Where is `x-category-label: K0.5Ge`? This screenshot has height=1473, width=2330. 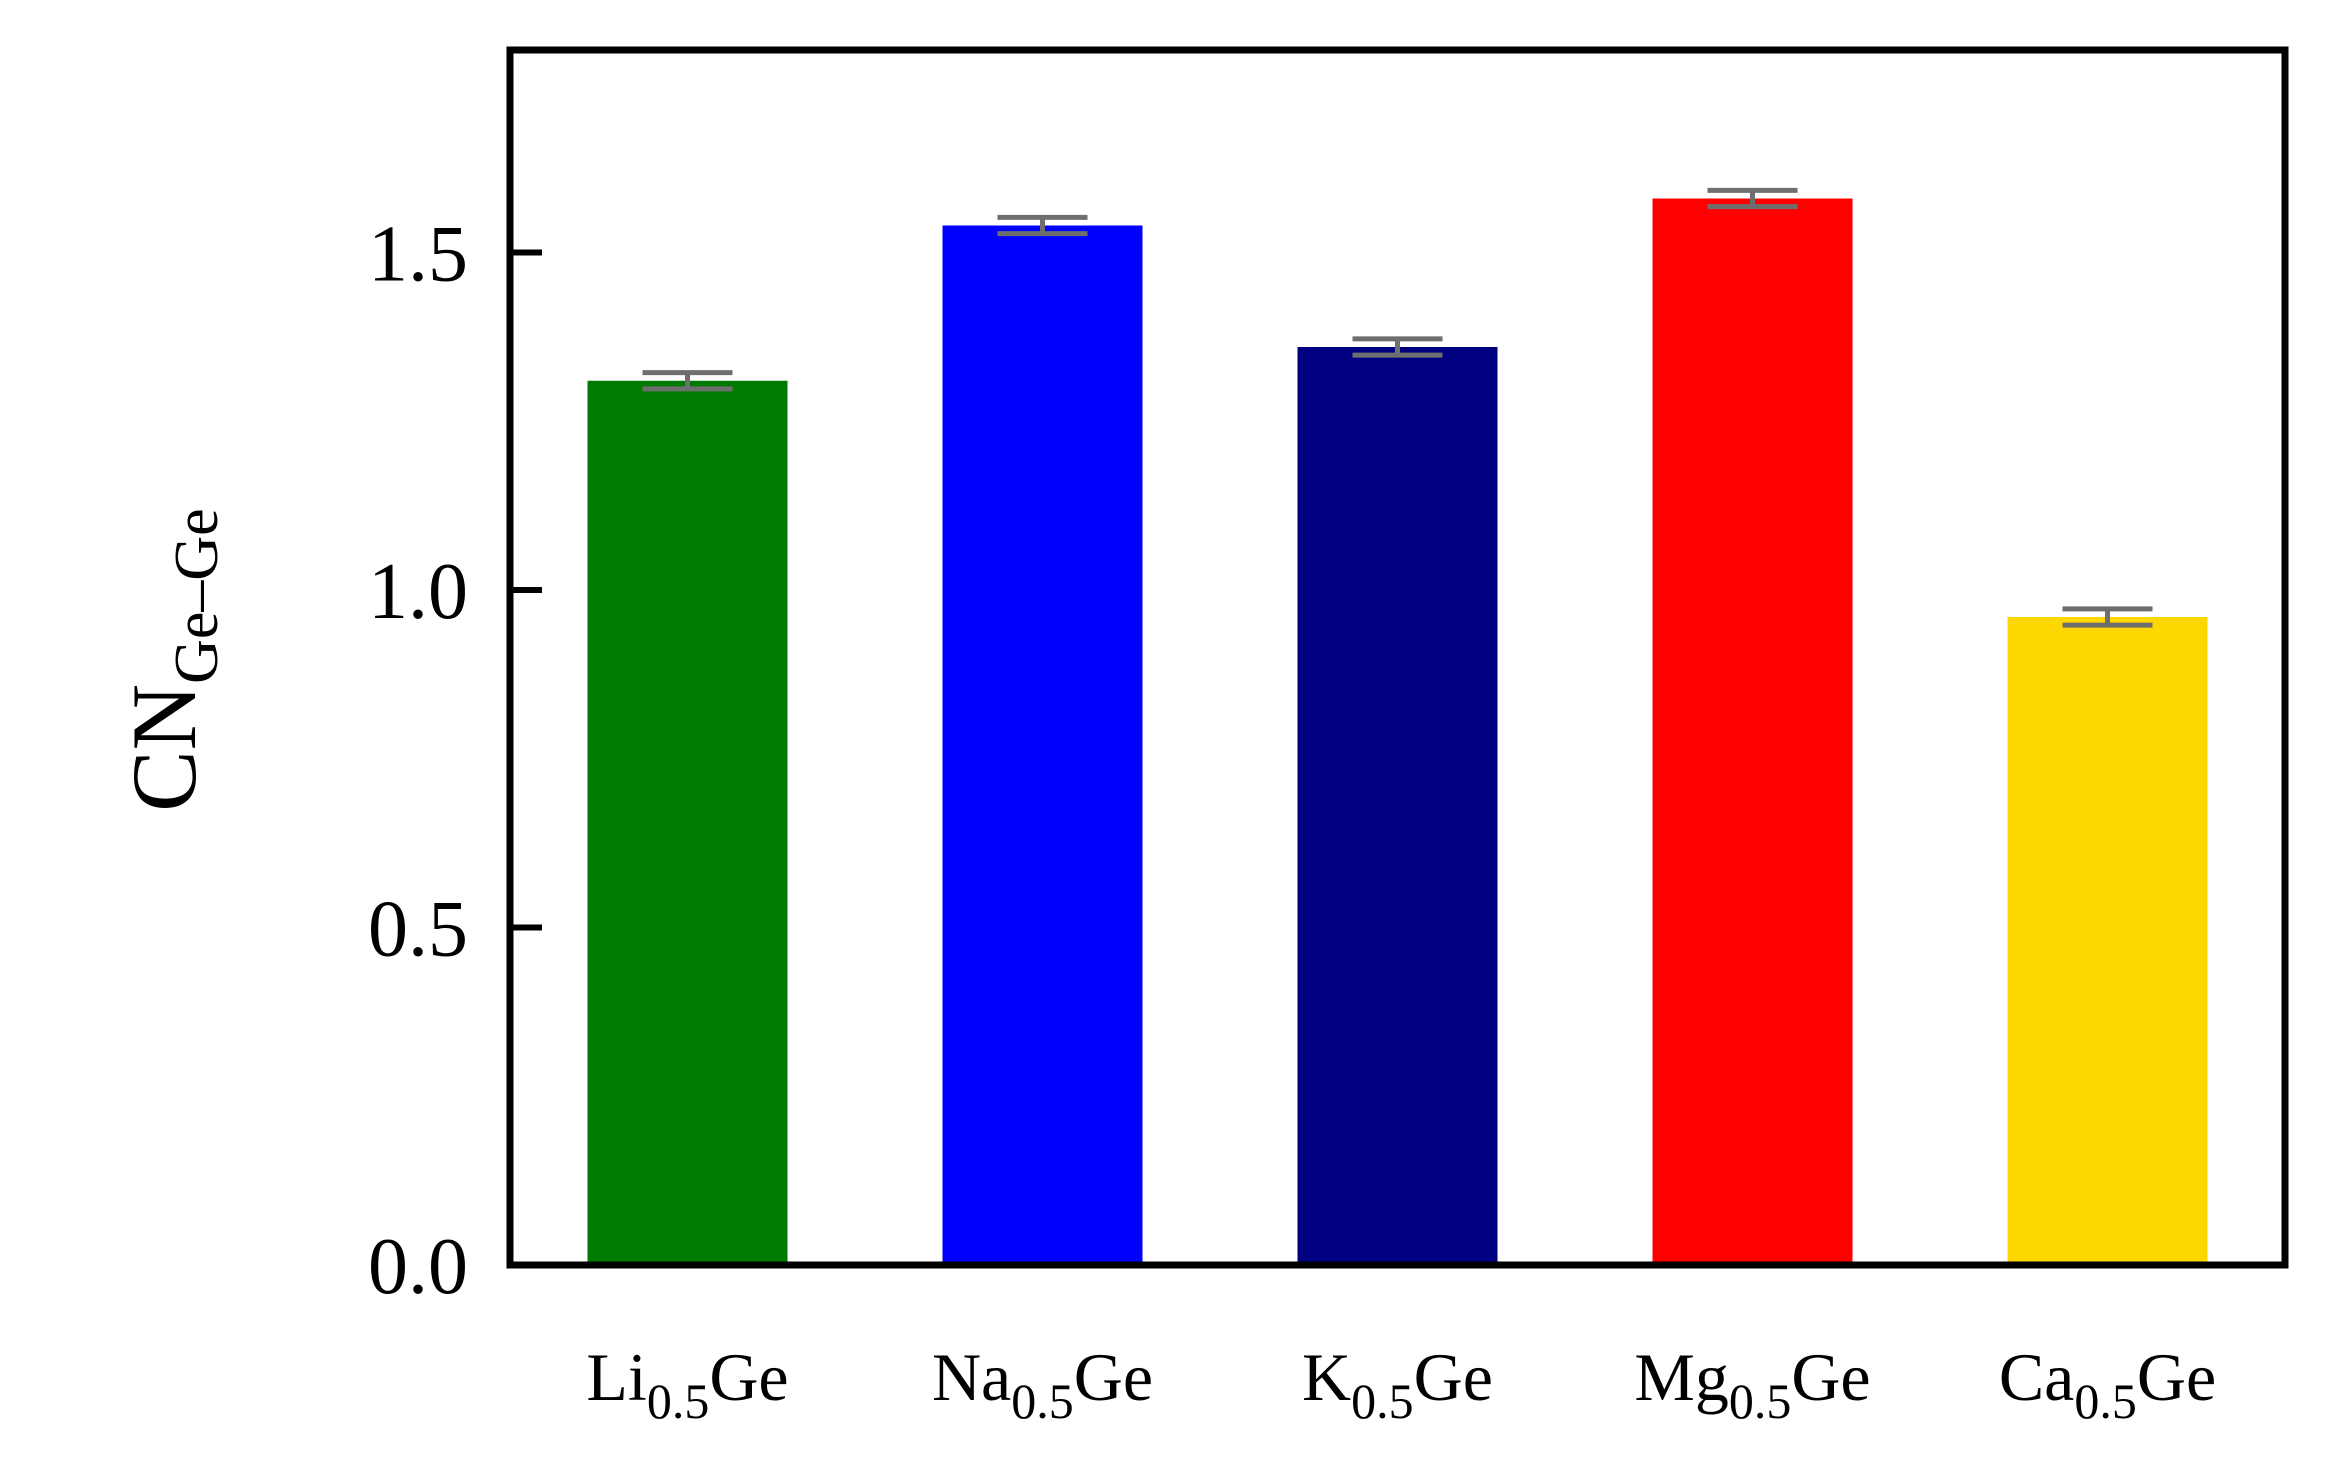 x-category-label: K0.5Ge is located at coordinates (1397, 1384).